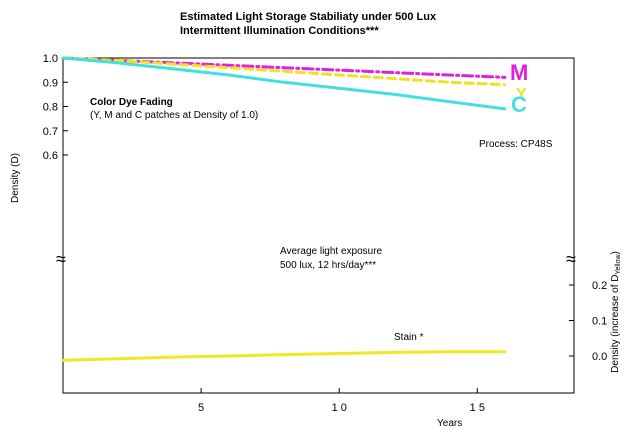 The width and height of the screenshot is (625, 429). I want to click on exposure-line-2: 500 lux, 12 hrs/day***, so click(328, 265).